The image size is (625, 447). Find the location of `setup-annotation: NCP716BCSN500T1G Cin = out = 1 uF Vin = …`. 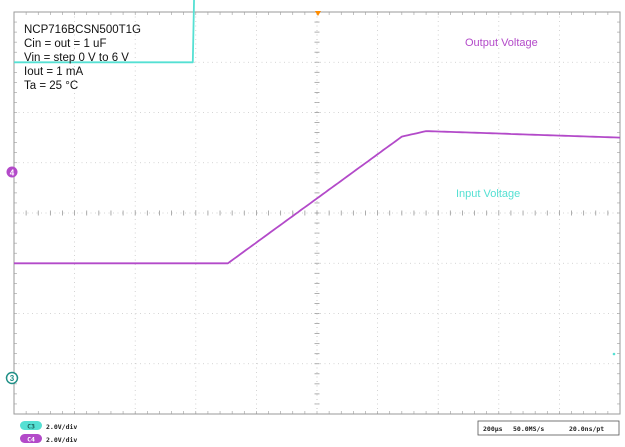

setup-annotation: NCP716BCSN500T1G Cin = out = 1 uF Vin = … is located at coordinates (82, 58).